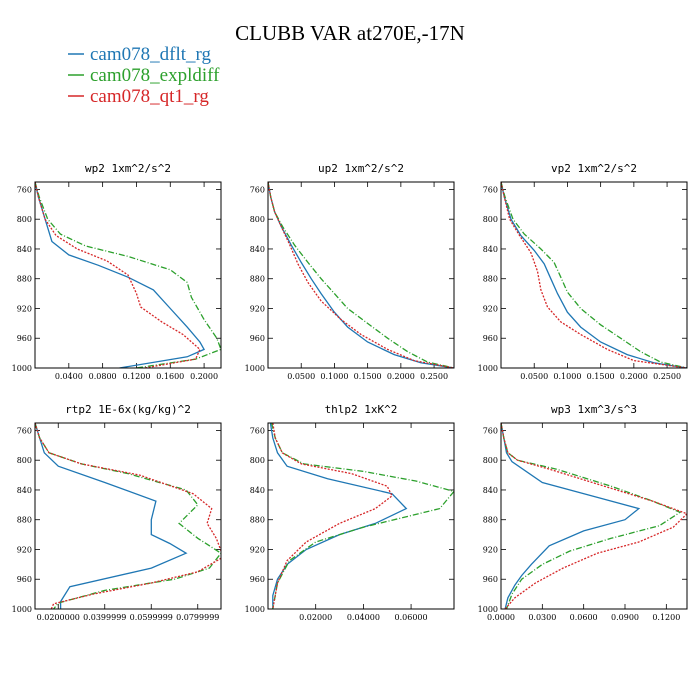 Image resolution: width=700 pixels, height=700 pixels. I want to click on x-tick-label: 0.0799999, so click(197, 617).